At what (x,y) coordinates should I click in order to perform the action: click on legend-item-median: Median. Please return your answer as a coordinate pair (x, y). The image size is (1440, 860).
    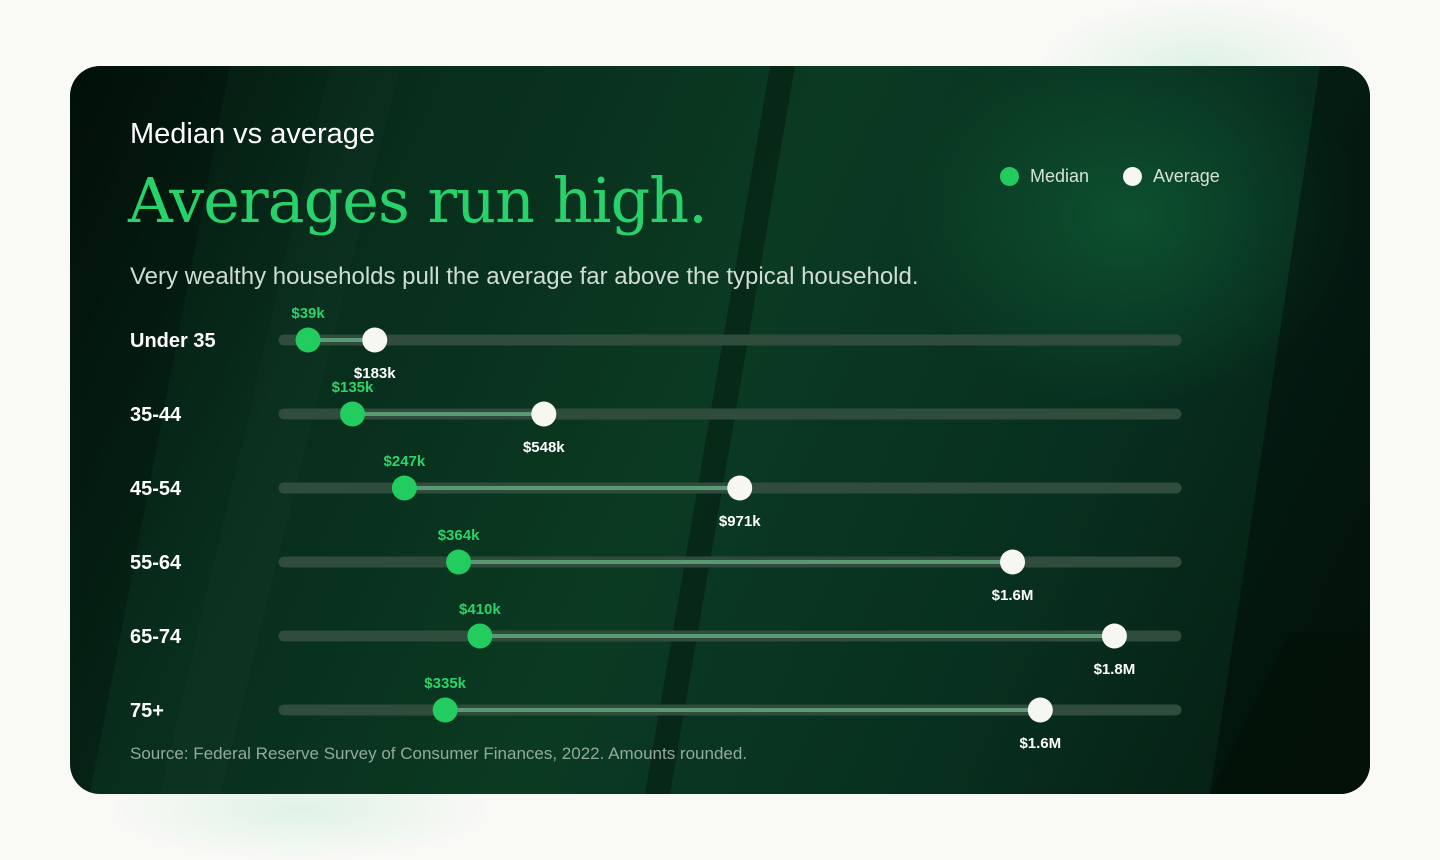
    Looking at the image, I should click on (1044, 176).